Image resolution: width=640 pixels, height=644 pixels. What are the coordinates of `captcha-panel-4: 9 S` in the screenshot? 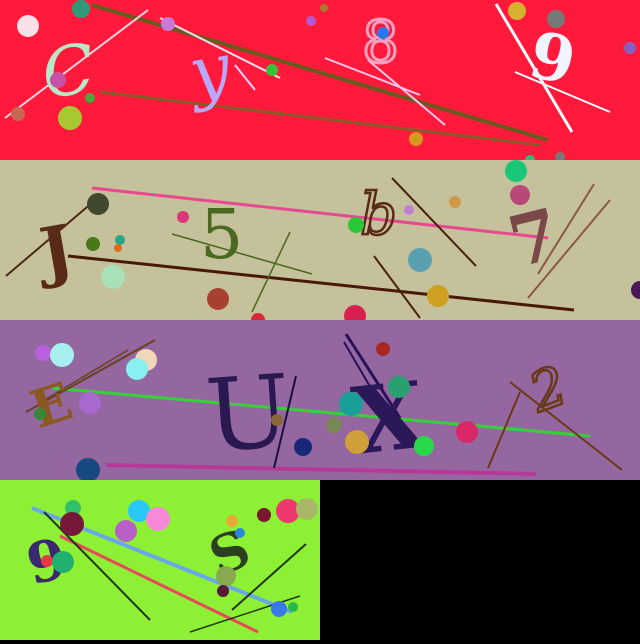 It's located at (160, 560).